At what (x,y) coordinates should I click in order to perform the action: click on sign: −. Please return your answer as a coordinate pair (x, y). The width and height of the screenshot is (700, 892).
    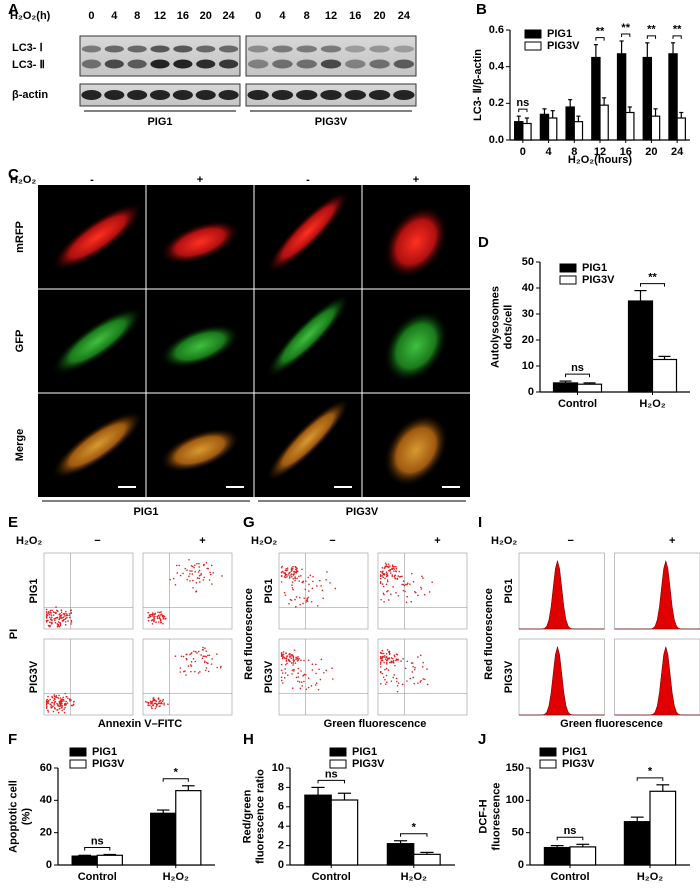
    Looking at the image, I should click on (571, 541).